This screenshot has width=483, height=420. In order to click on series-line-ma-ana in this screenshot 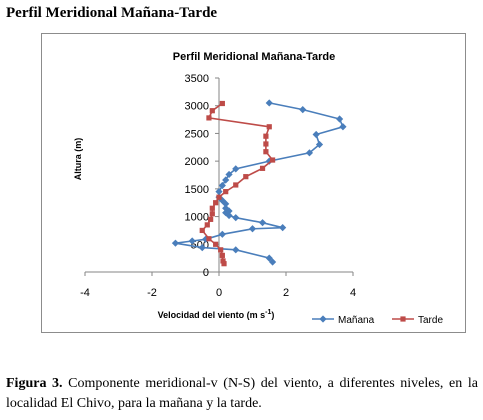, I will do `click(259, 182)`.